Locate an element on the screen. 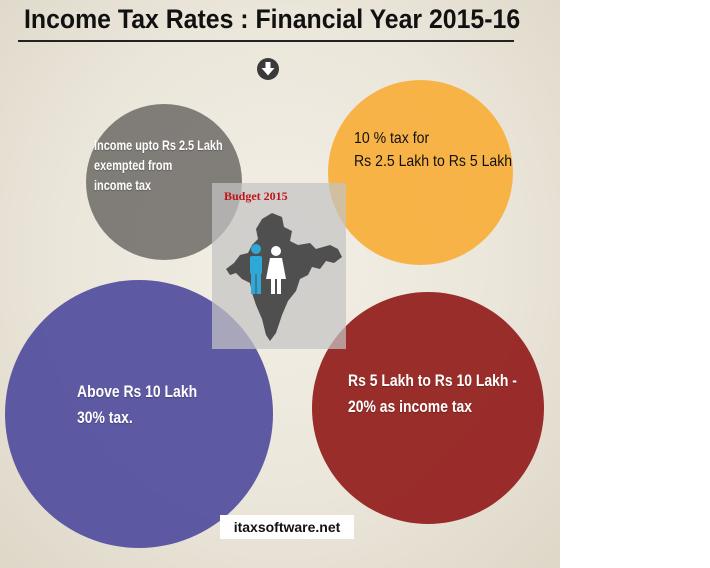 Image resolution: width=710 pixels, height=568 pixels. slab-exempt-line: Income upto Rs 2.5 Lakh is located at coordinates (158, 145).